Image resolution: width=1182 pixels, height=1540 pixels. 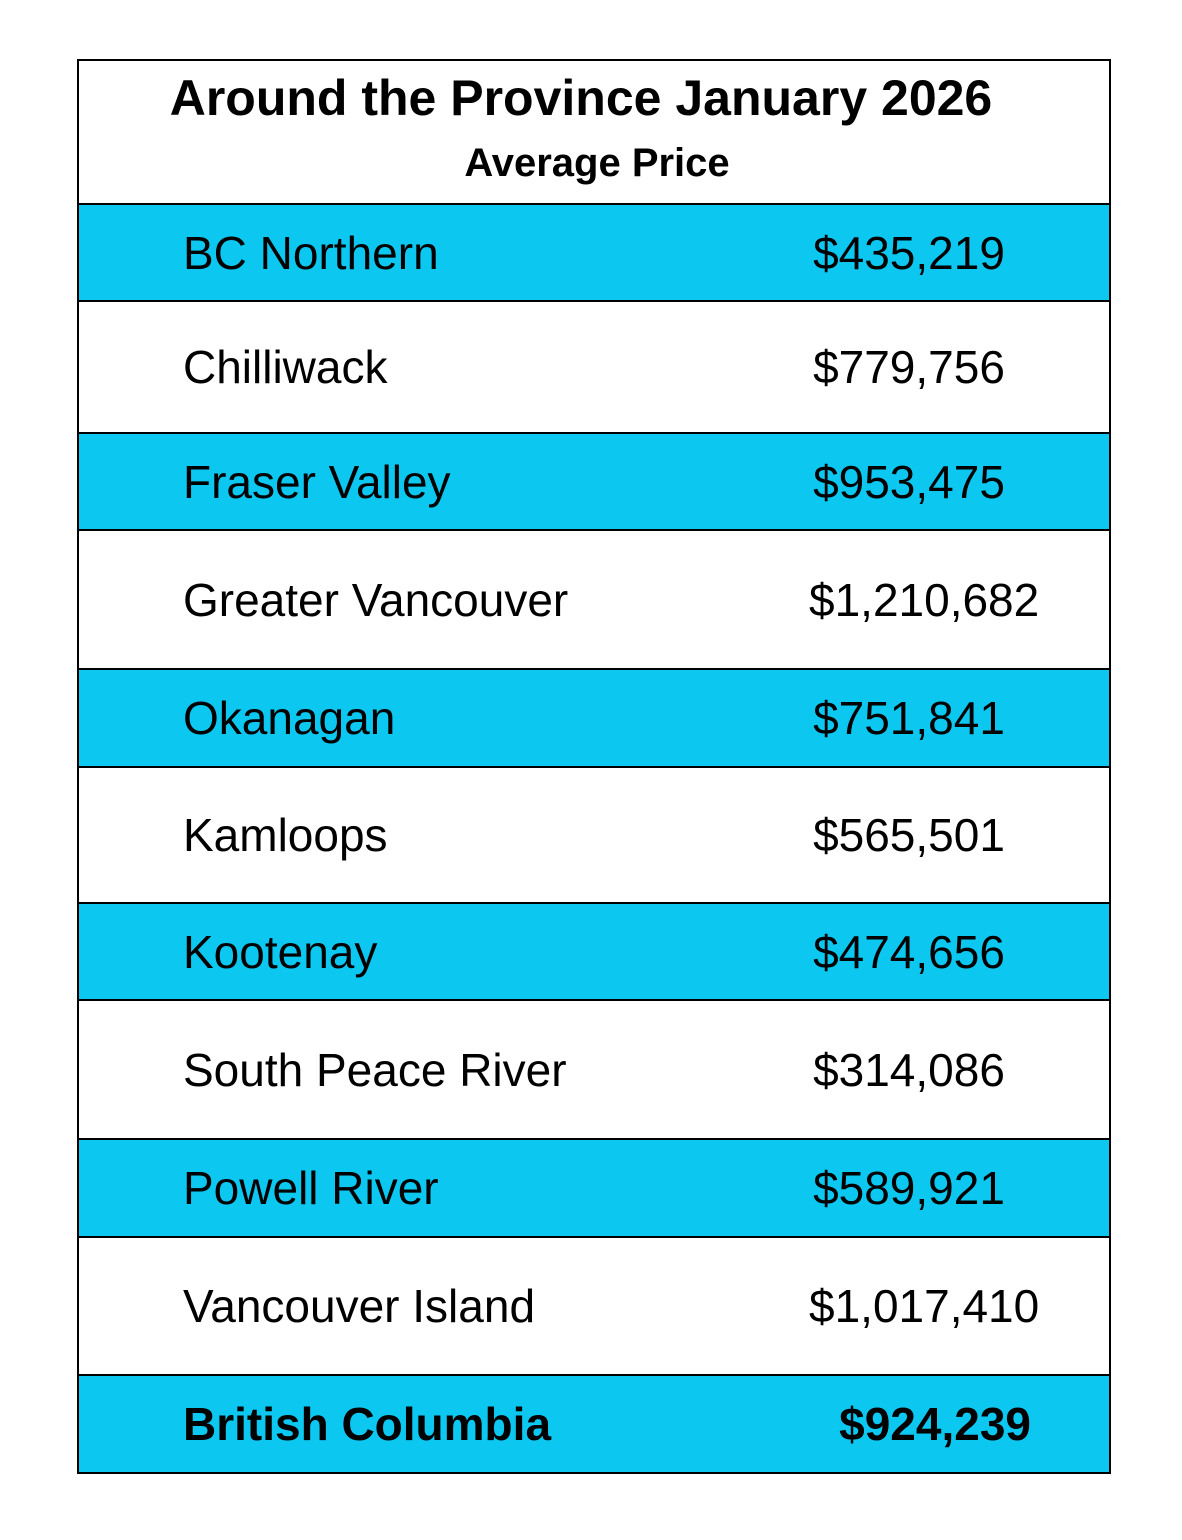 What do you see at coordinates (375, 1069) in the screenshot?
I see `region-name: South Peace River` at bounding box center [375, 1069].